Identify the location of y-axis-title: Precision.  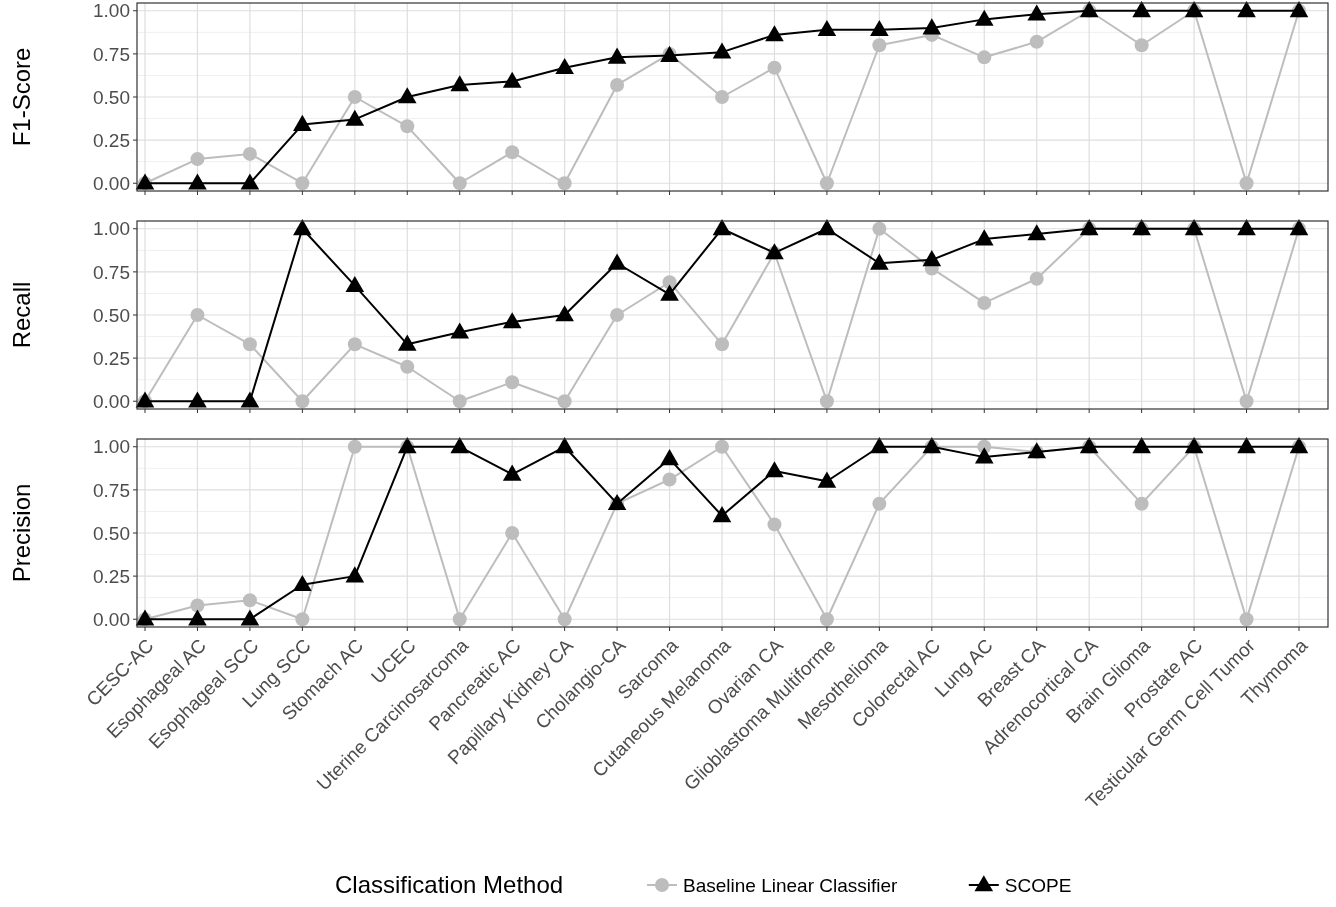
(21, 533).